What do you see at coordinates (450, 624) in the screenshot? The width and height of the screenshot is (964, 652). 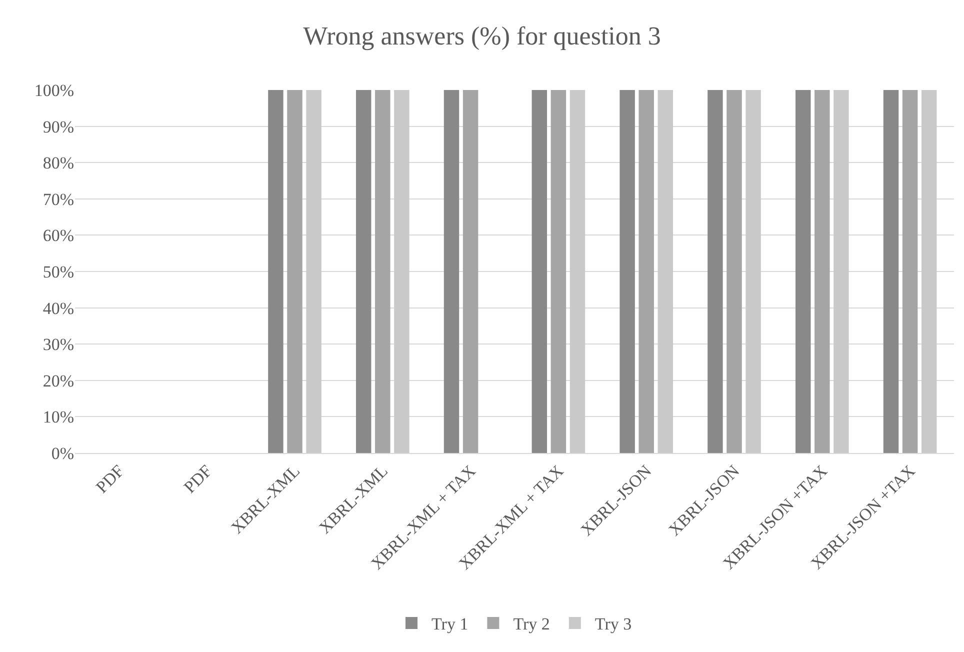 I see `legend-label: Try 1` at bounding box center [450, 624].